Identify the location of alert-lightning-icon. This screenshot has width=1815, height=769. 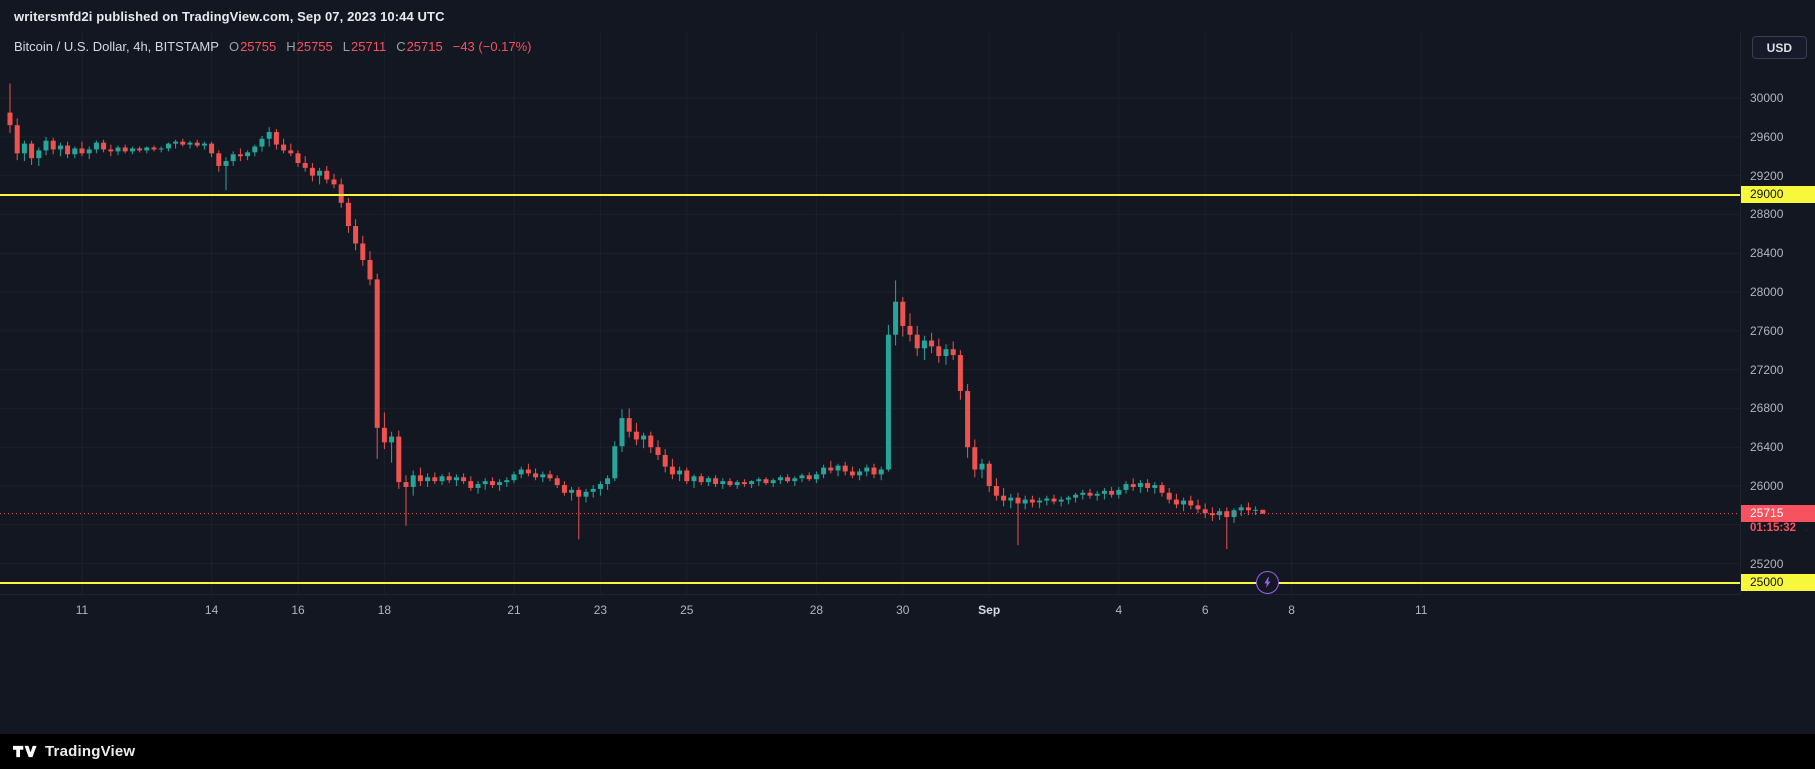
(1267, 582).